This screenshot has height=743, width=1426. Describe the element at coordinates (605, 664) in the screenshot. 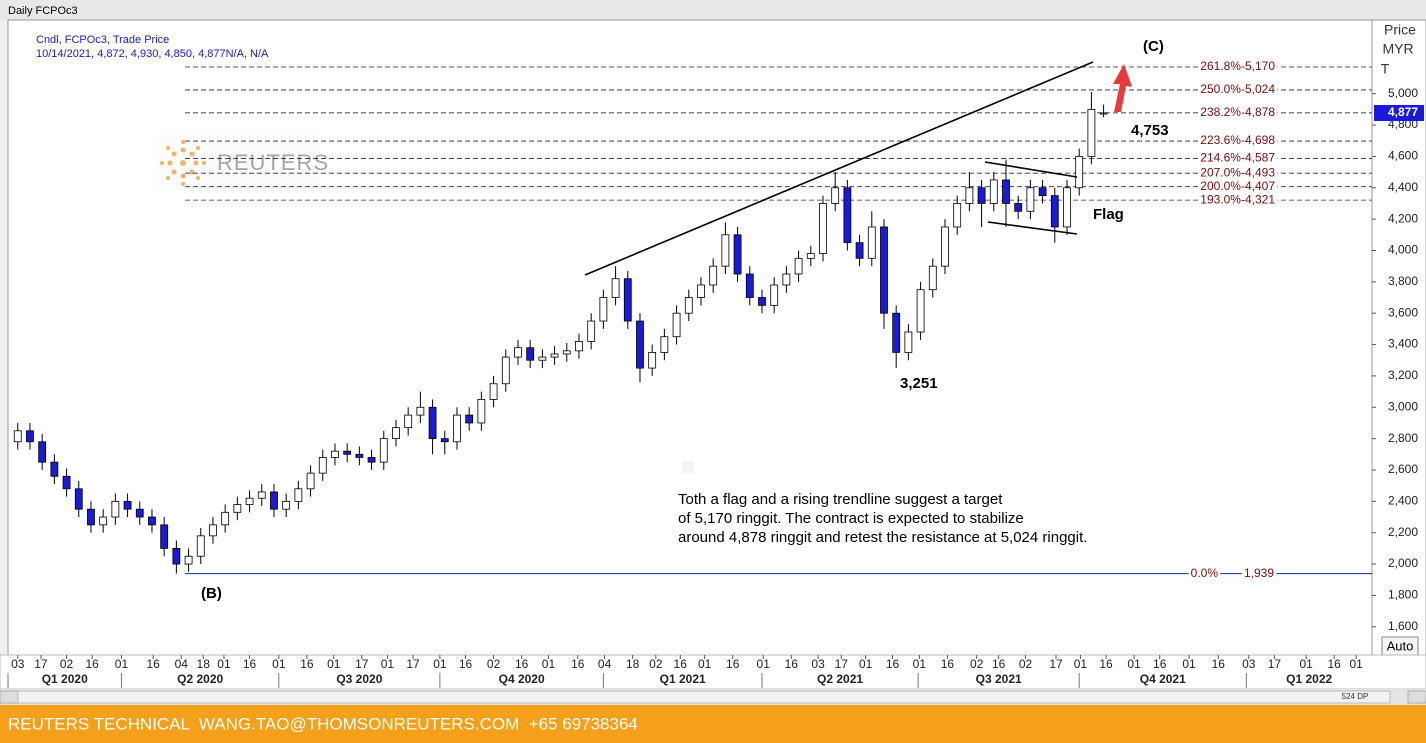

I see `x-tick-label: 04` at that location.